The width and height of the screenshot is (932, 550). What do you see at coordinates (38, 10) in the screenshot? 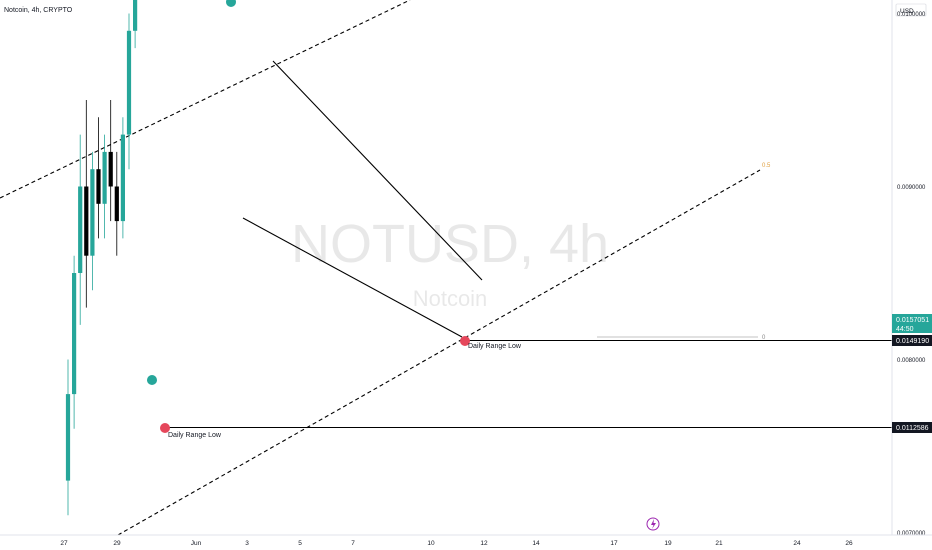
I see `chart-title: Notcoin, 4h, CRYPTO` at bounding box center [38, 10].